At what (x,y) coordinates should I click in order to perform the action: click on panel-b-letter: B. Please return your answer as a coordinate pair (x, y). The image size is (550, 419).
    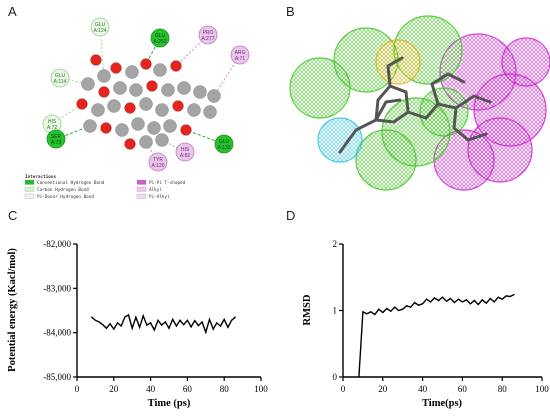
    Looking at the image, I should click on (290, 11).